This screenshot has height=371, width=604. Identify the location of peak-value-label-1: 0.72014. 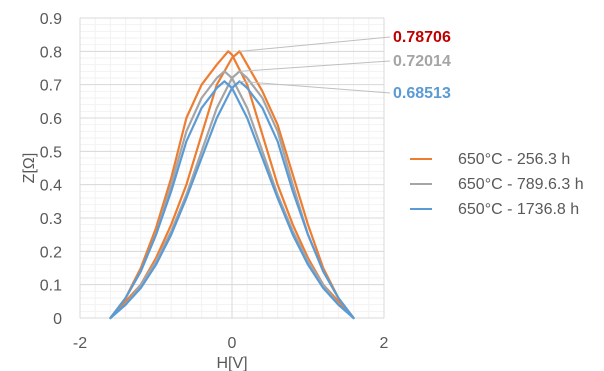
(422, 61).